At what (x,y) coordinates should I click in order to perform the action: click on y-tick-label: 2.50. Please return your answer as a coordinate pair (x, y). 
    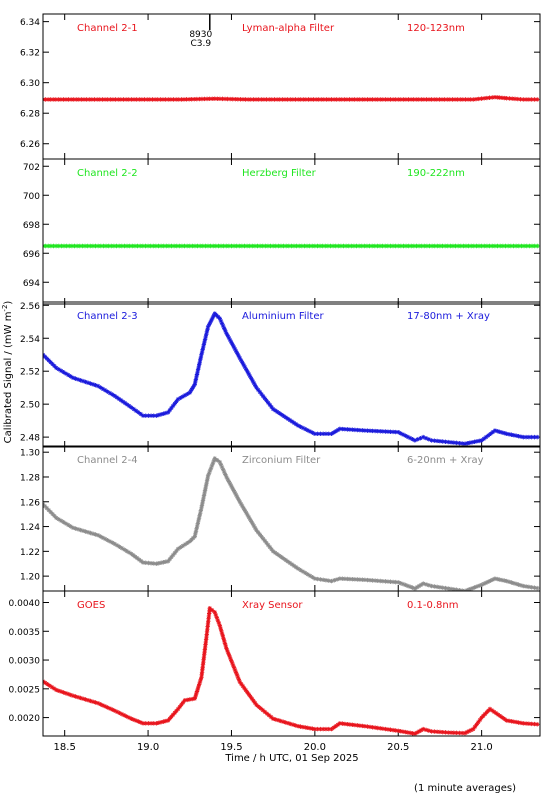
    Looking at the image, I should click on (30, 406).